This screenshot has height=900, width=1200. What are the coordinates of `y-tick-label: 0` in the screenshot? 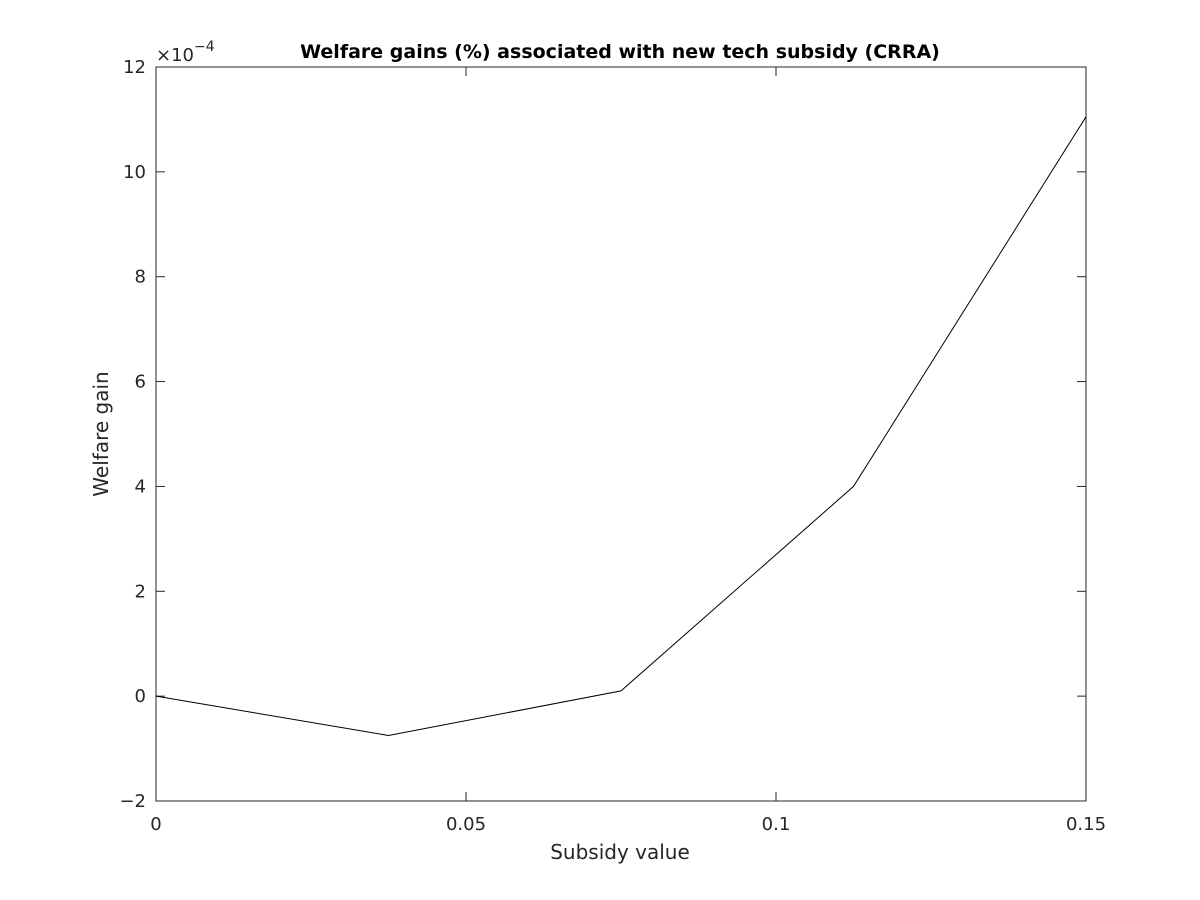 It's located at (140, 696).